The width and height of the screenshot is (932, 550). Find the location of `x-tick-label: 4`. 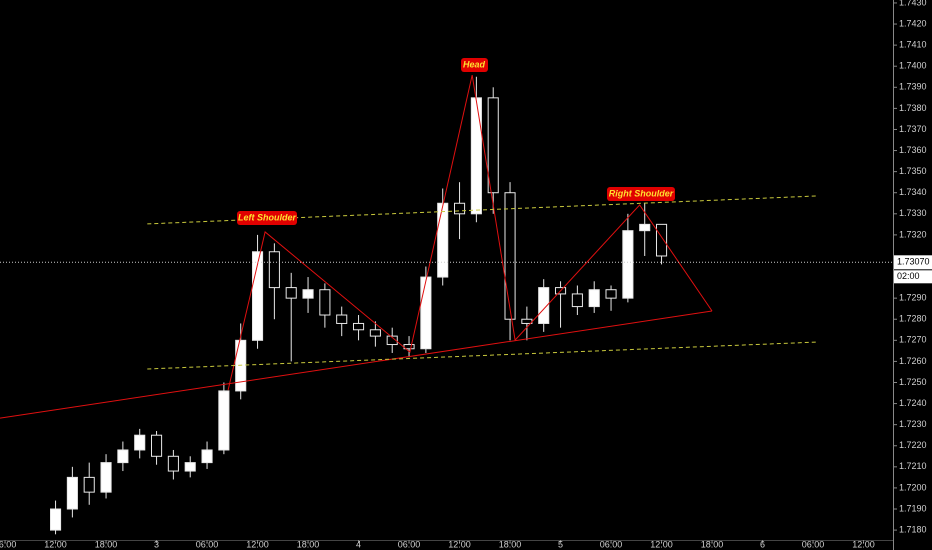

x-tick-label: 4 is located at coordinates (358, 544).